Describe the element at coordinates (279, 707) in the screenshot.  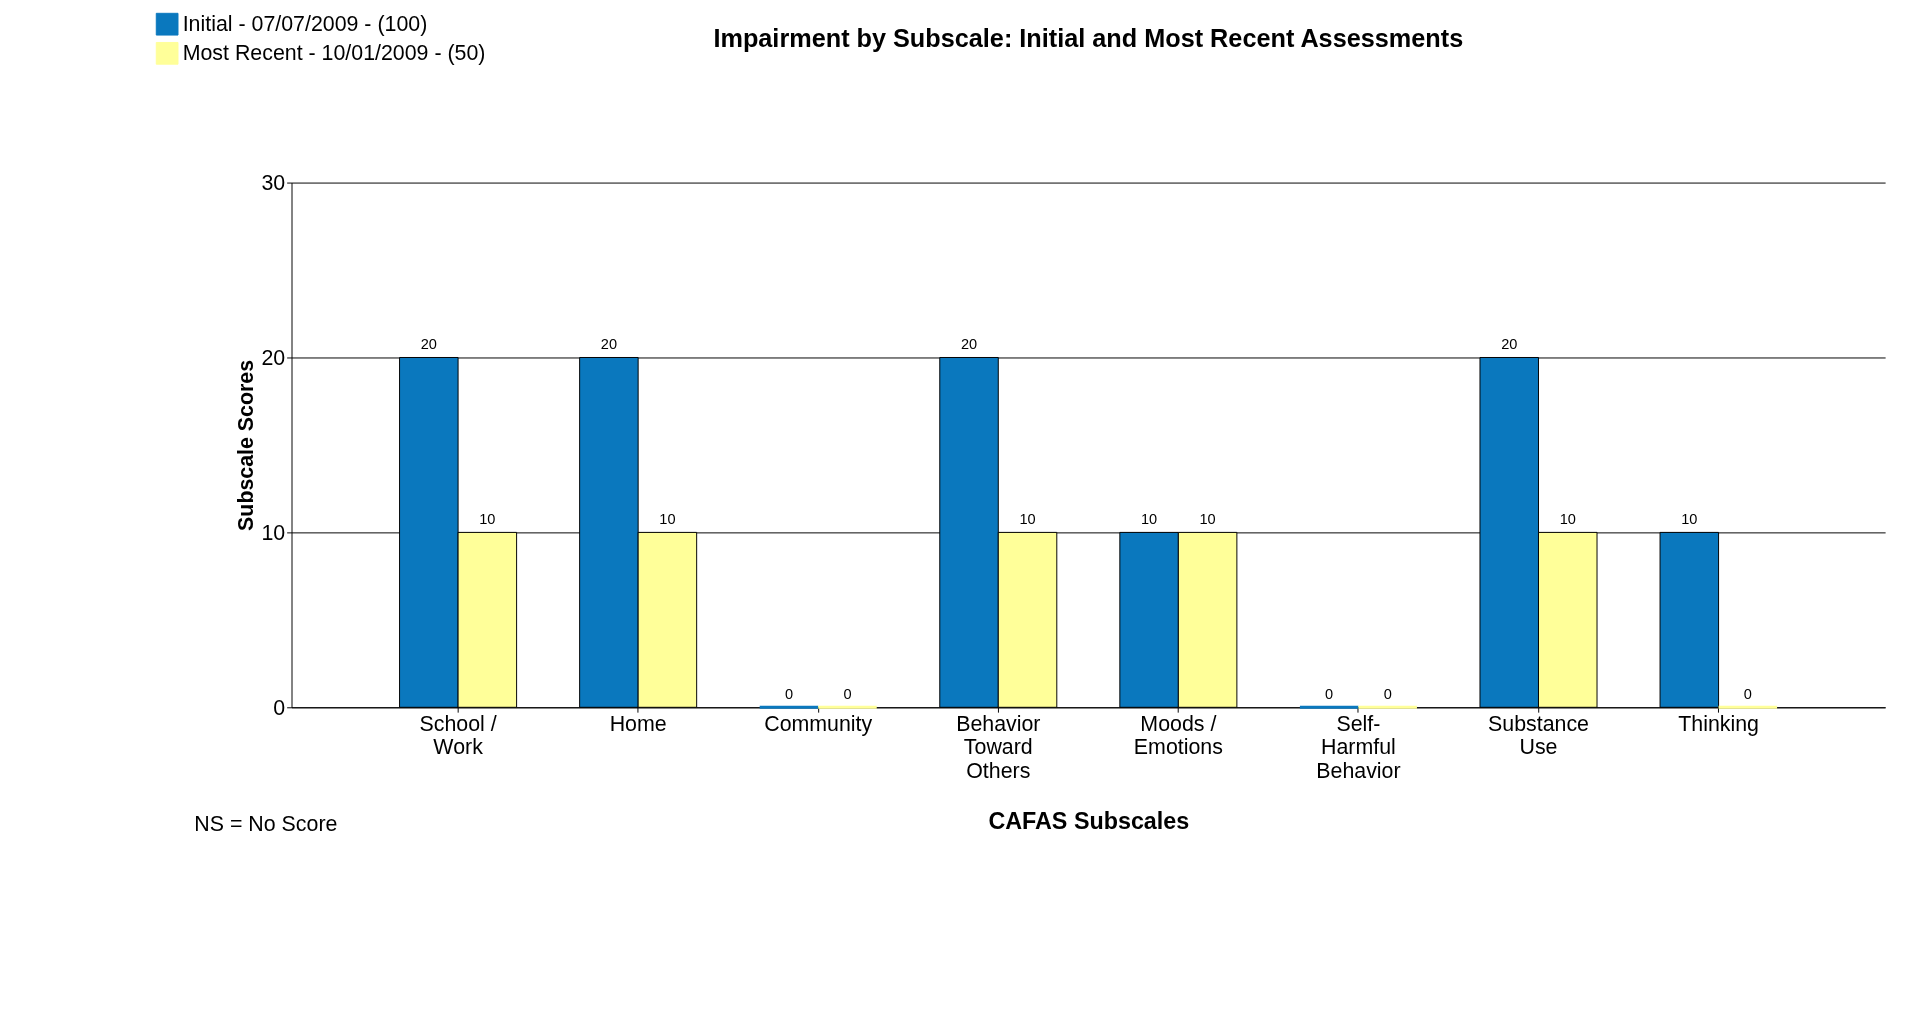
I see `y-tick-label: 0` at that location.